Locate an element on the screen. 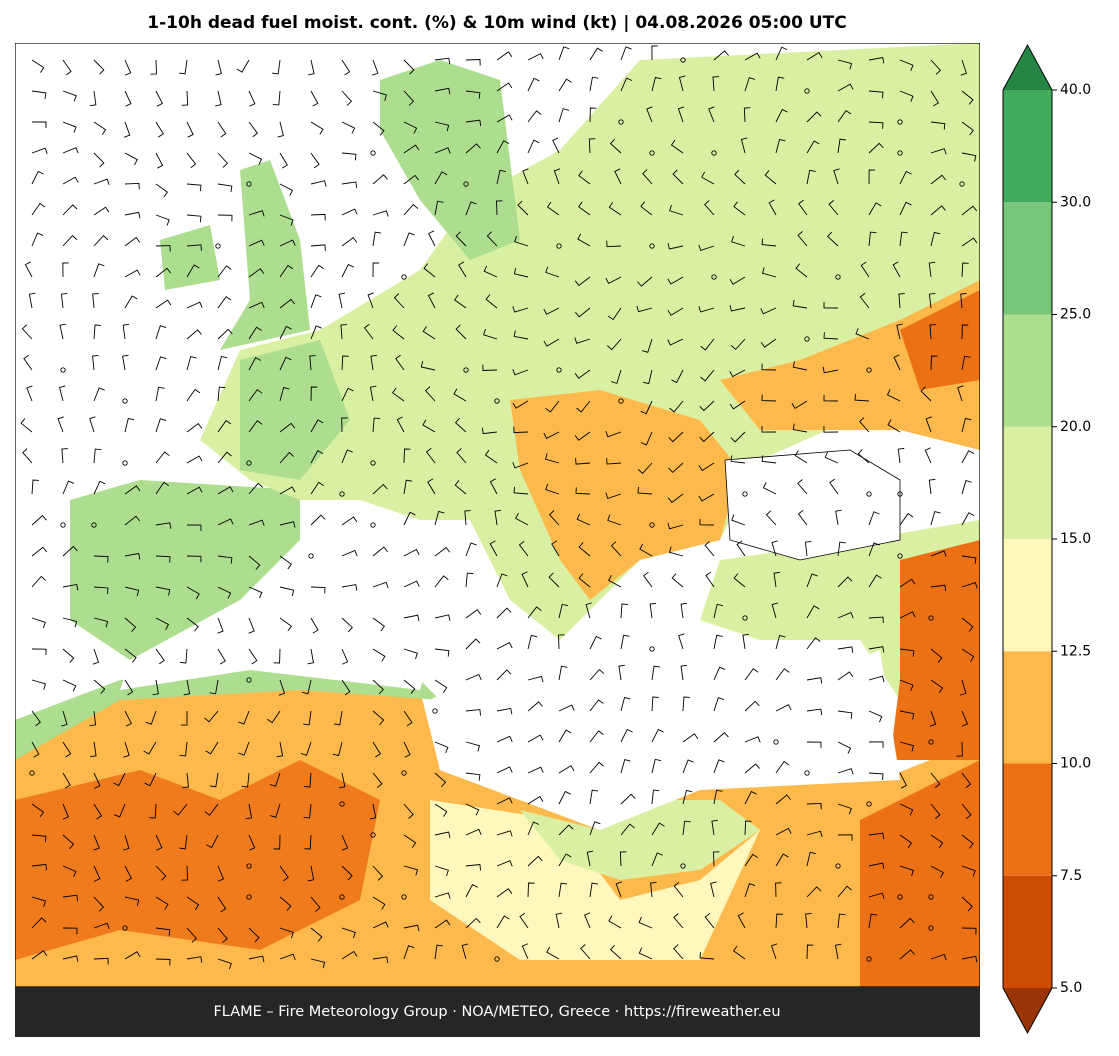  black-sea is located at coordinates (812, 505).